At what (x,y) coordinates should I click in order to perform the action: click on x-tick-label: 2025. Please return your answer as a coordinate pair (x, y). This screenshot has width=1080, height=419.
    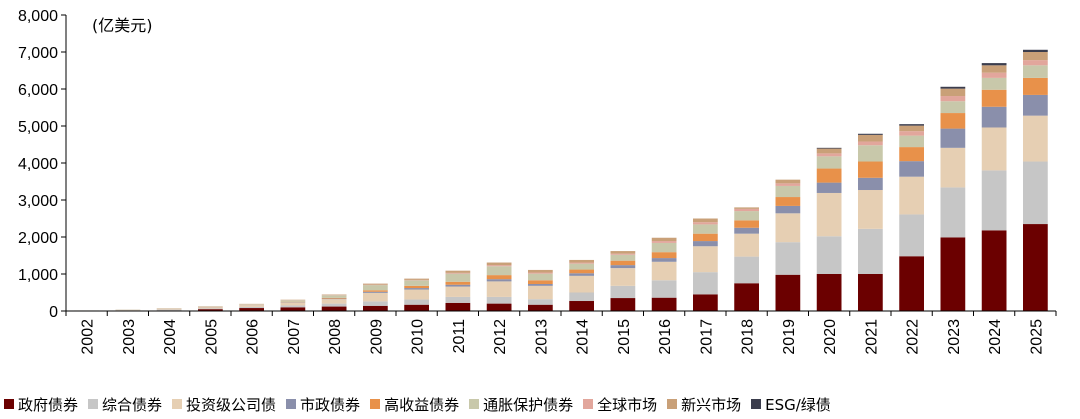
    Looking at the image, I should click on (1036, 337).